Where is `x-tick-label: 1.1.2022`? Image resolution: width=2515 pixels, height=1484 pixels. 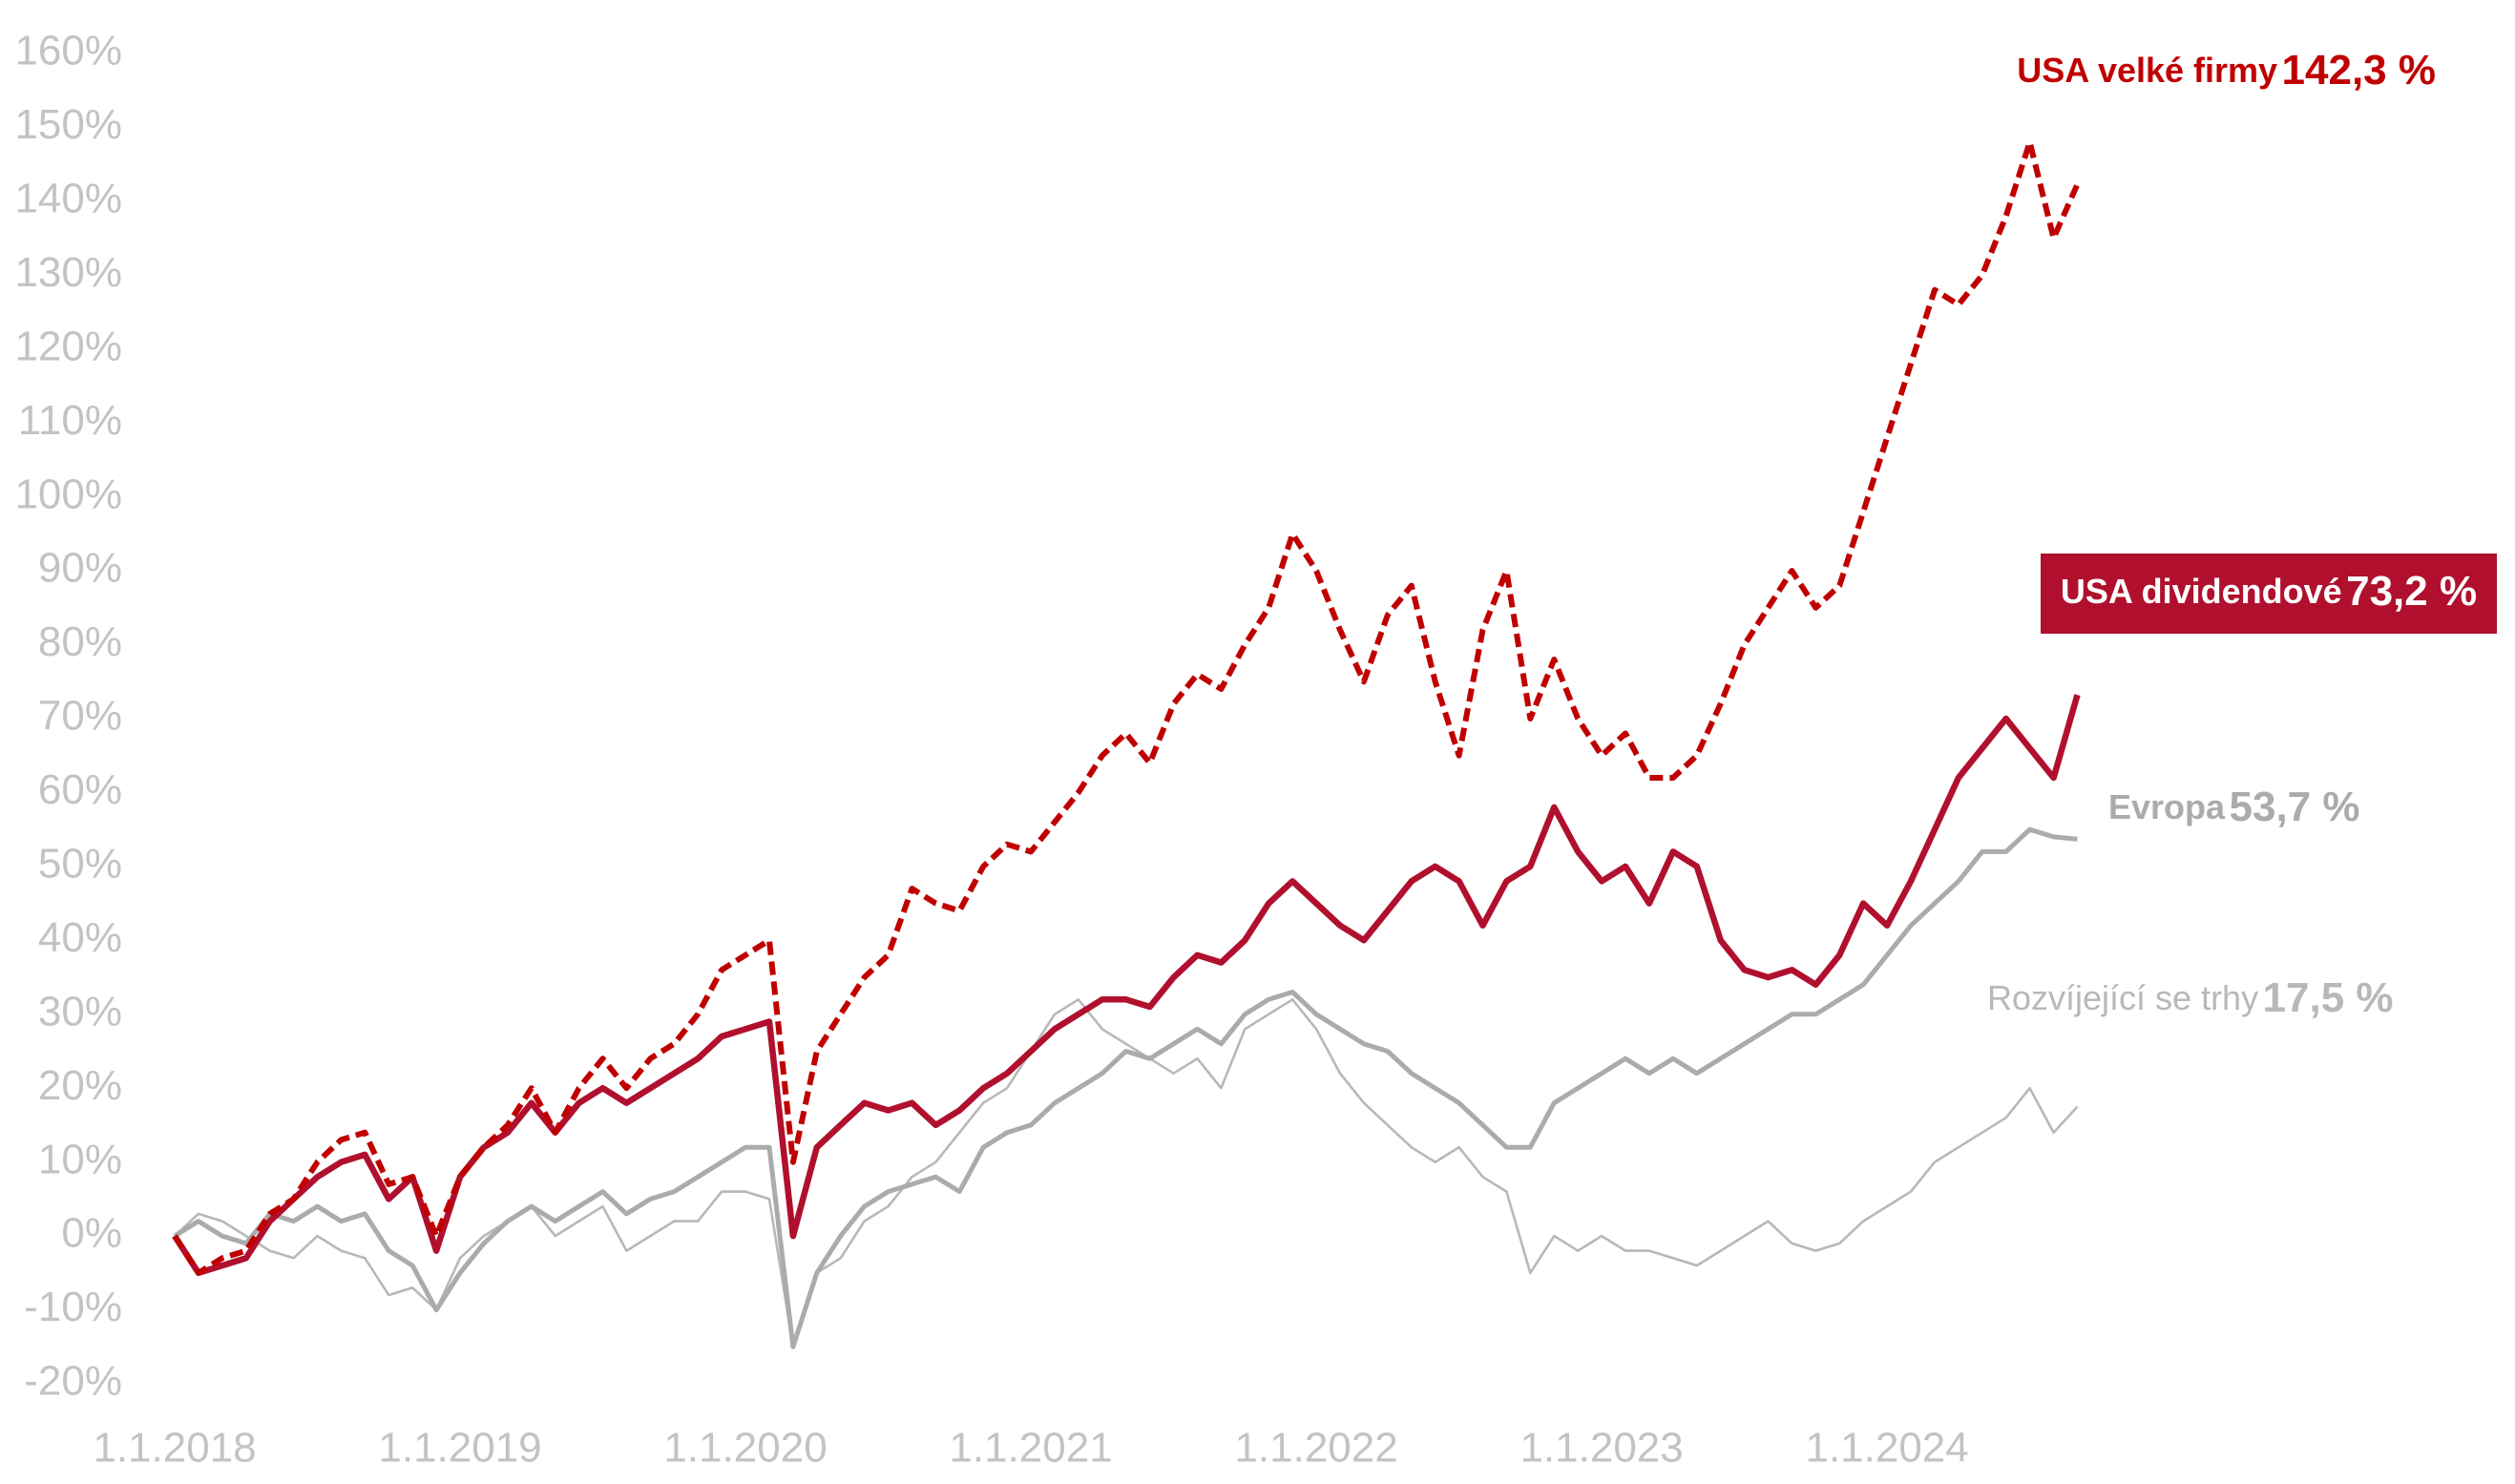
x-tick-label: 1.1.2022 is located at coordinates (1315, 1448).